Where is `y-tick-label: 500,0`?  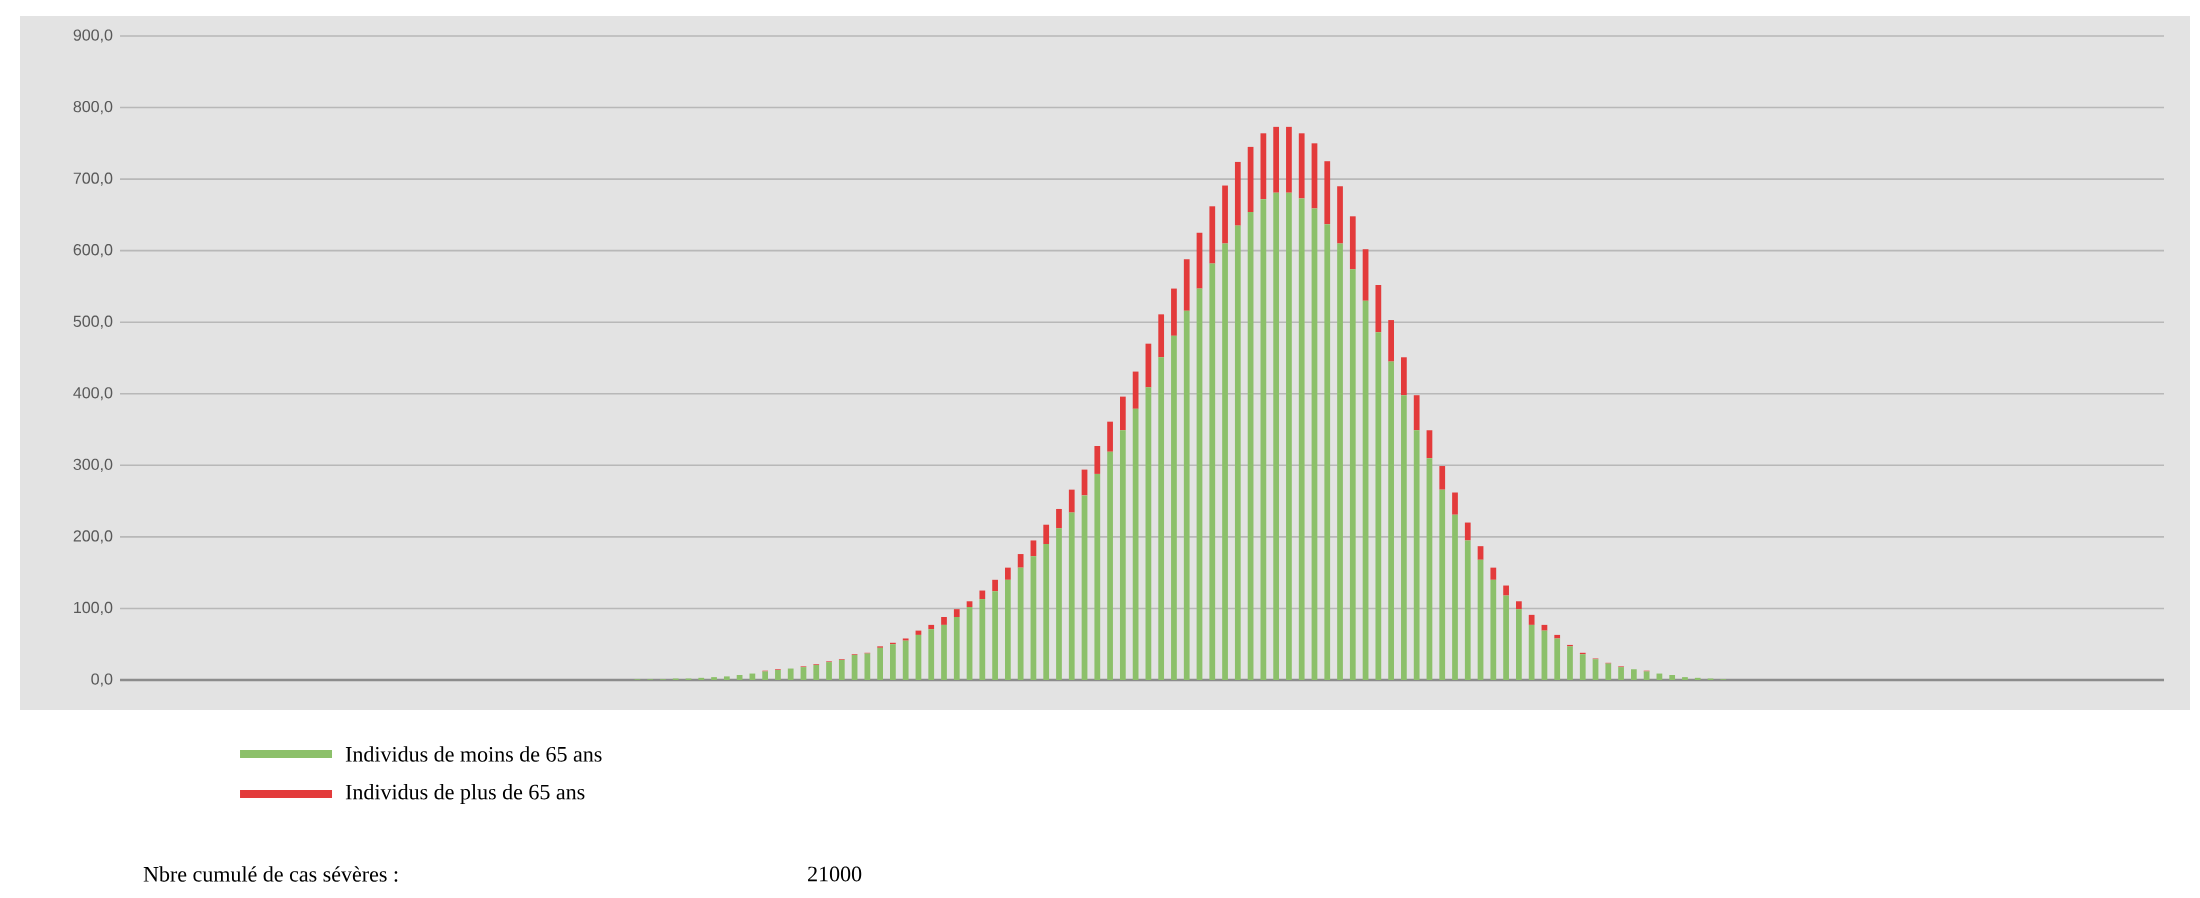 y-tick-label: 500,0 is located at coordinates (93, 322).